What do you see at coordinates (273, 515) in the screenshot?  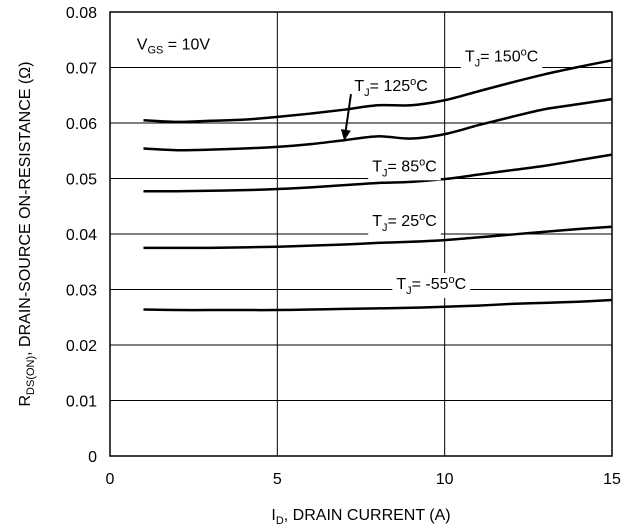 I see `x-axis-title-main: I` at bounding box center [273, 515].